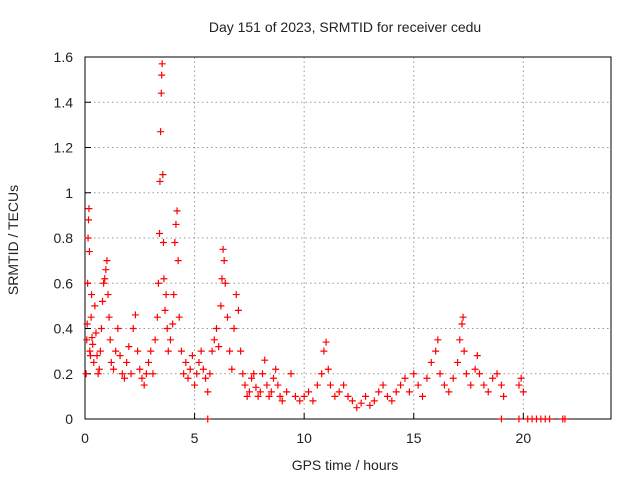  What do you see at coordinates (85, 438) in the screenshot?
I see `x-tick-label: 0` at bounding box center [85, 438].